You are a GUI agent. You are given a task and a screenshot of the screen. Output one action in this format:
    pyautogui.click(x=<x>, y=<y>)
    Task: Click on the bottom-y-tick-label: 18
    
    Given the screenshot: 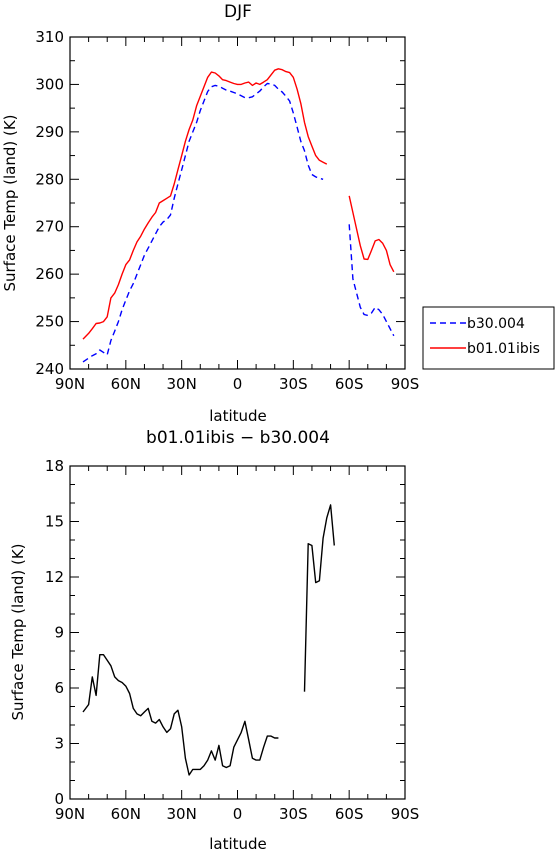 What is the action you would take?
    pyautogui.click(x=54, y=466)
    